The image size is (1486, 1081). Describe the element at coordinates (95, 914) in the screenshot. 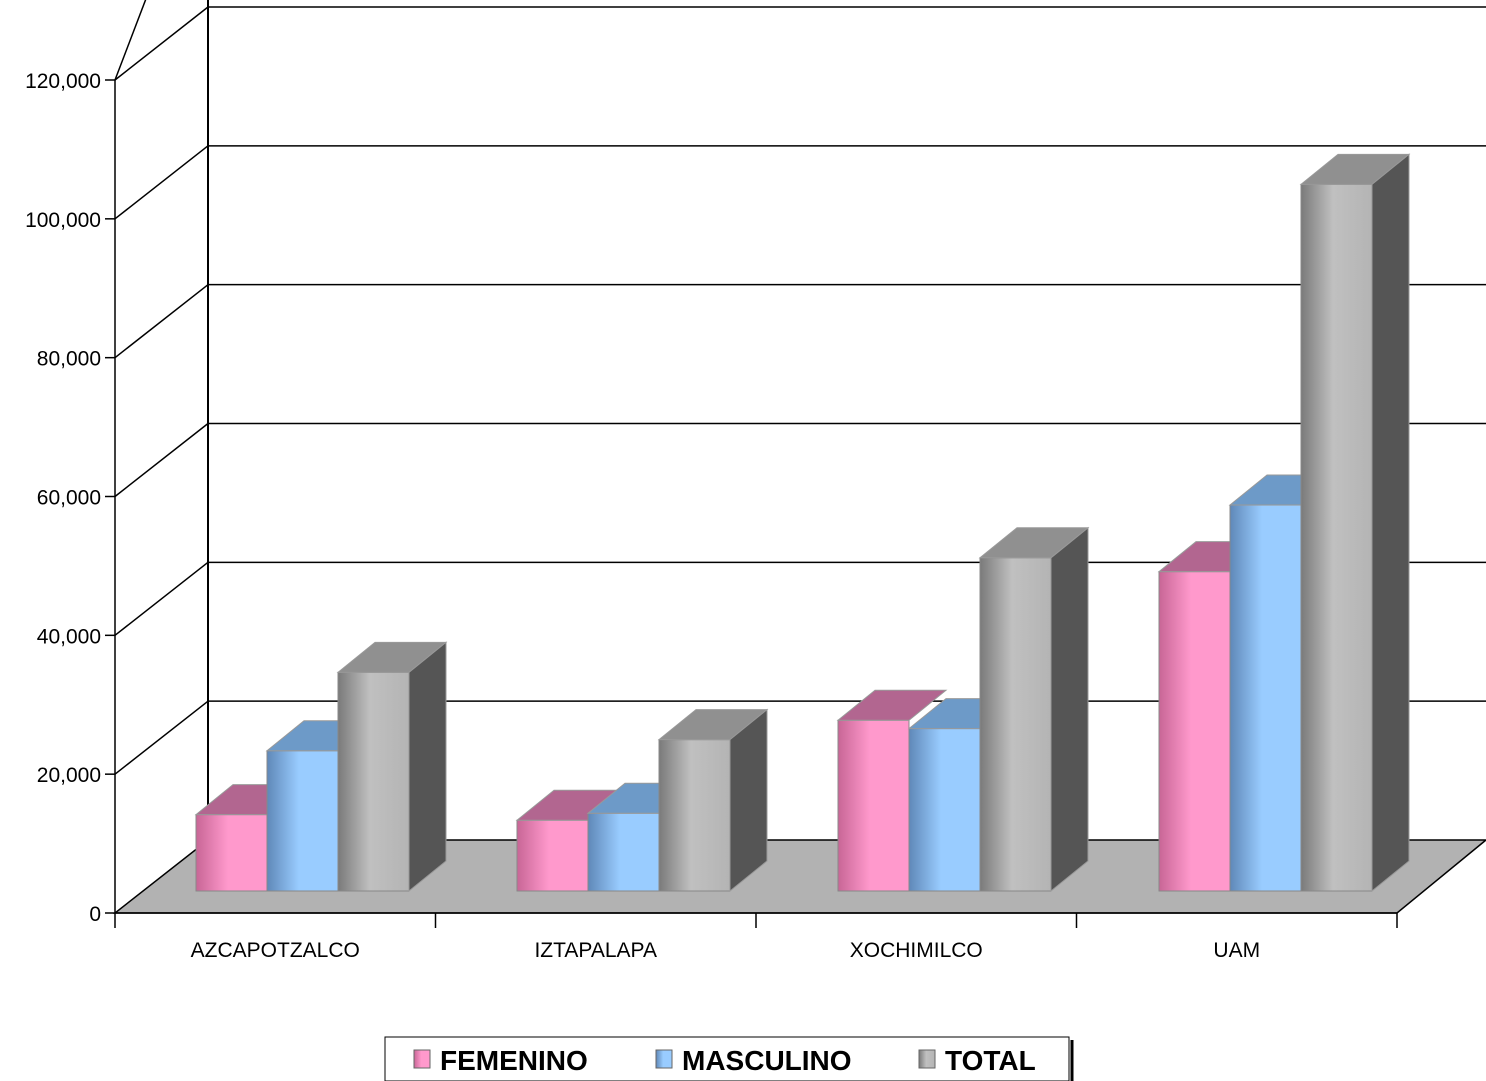

I see `y-tick-label: 0` at that location.